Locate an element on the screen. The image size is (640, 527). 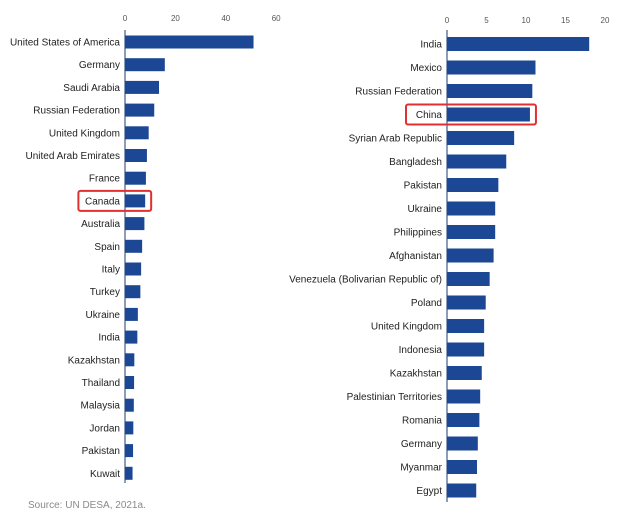
chart1-tick-label: 40 is located at coordinates (225, 18).